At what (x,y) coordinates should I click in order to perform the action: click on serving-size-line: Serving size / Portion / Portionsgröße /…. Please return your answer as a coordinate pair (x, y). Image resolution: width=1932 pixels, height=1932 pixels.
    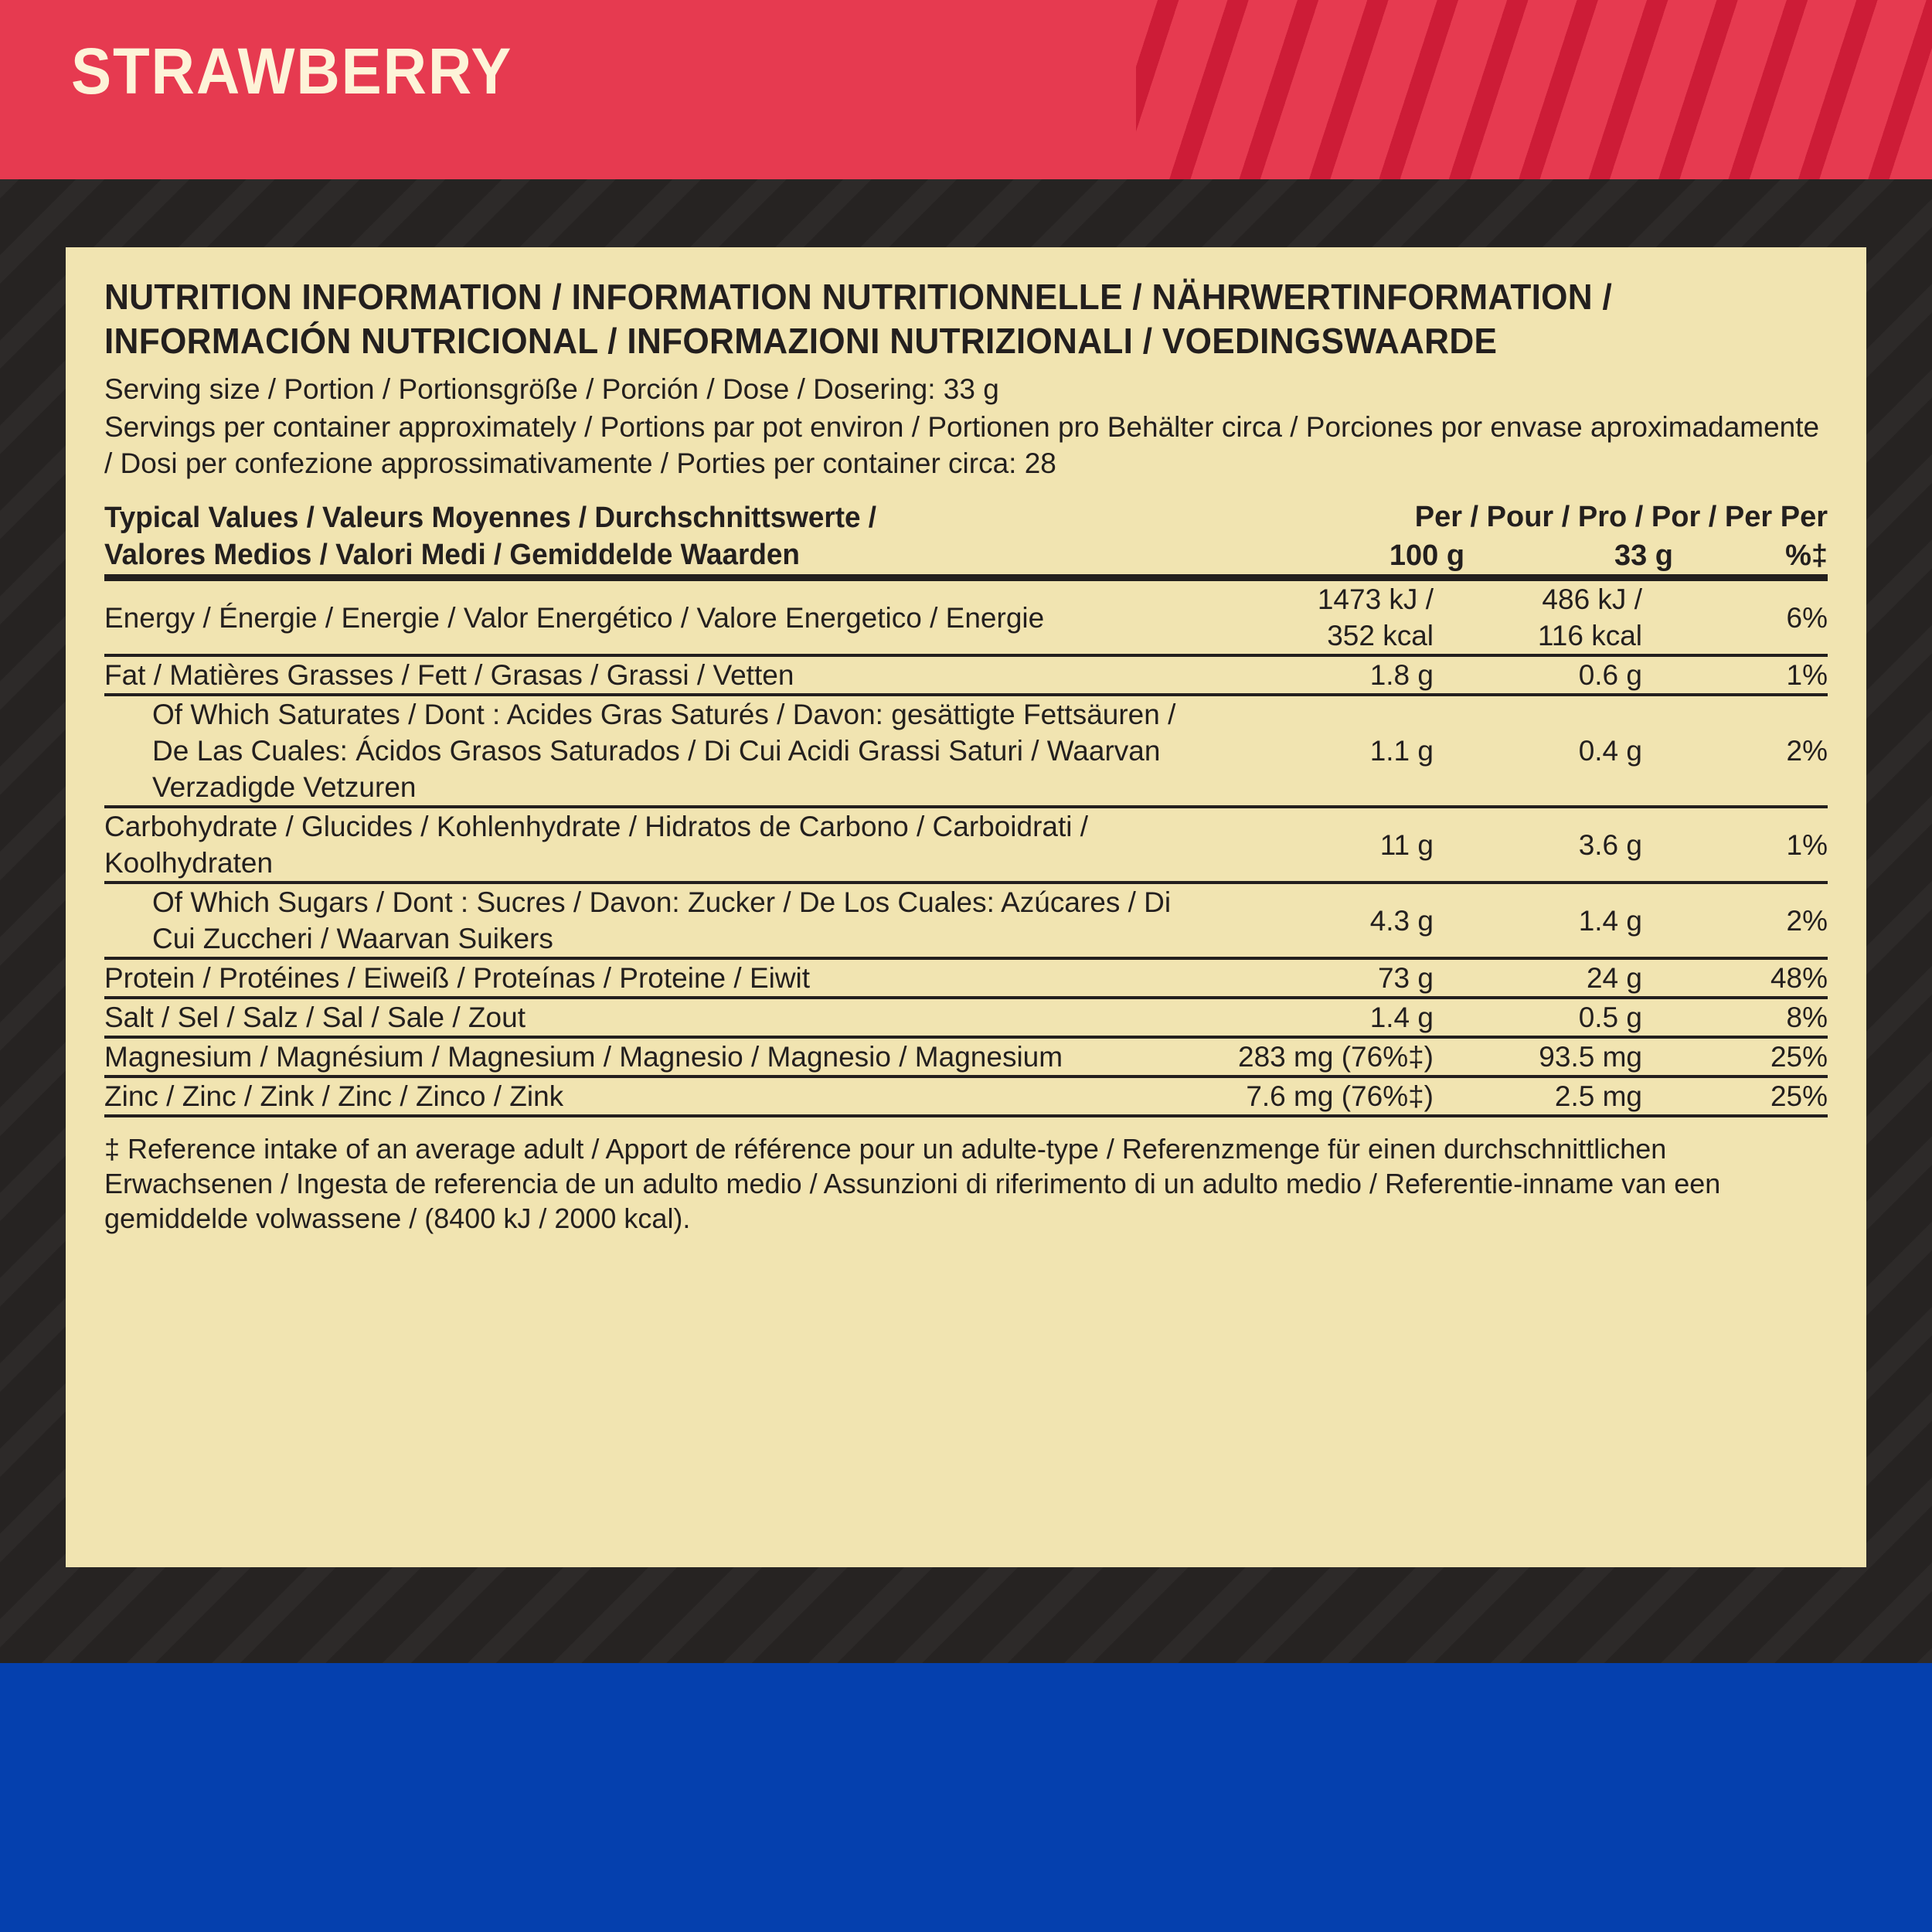
    Looking at the image, I should click on (551, 389).